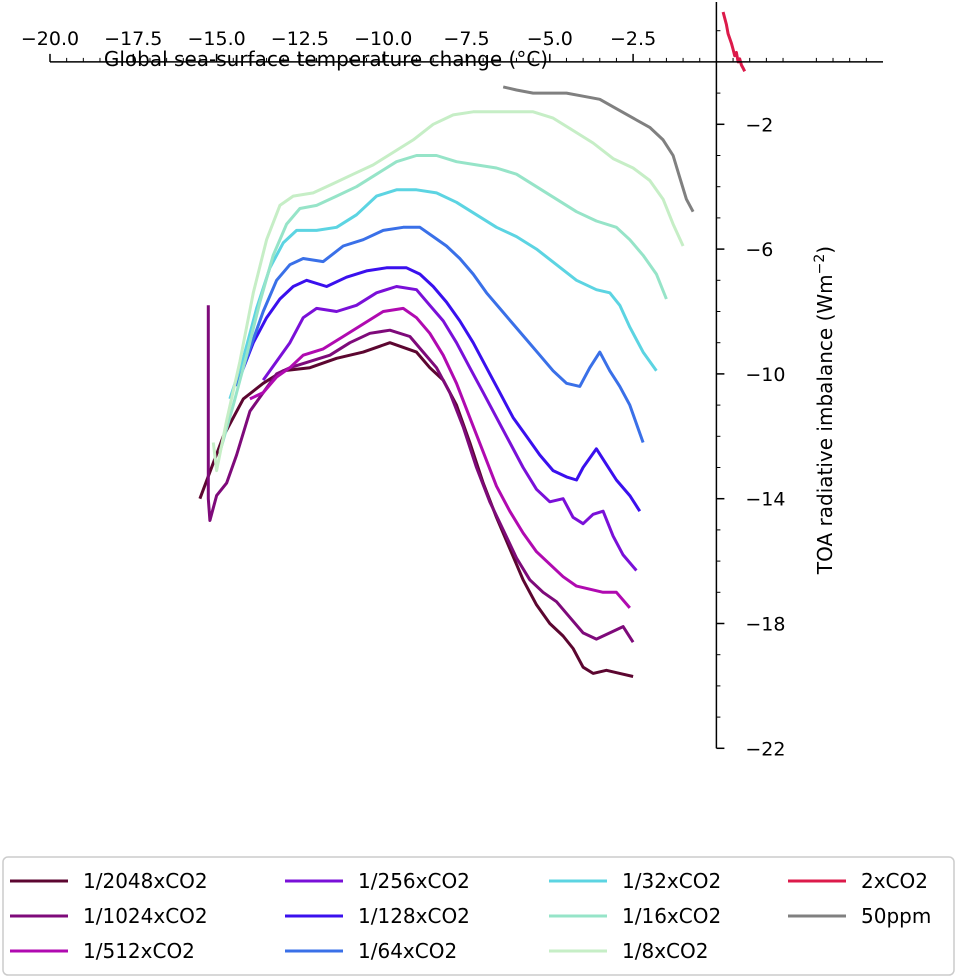 The height and width of the screenshot is (978, 957). Describe the element at coordinates (50, 39) in the screenshot. I see `x-tick-label: −20.0` at that location.